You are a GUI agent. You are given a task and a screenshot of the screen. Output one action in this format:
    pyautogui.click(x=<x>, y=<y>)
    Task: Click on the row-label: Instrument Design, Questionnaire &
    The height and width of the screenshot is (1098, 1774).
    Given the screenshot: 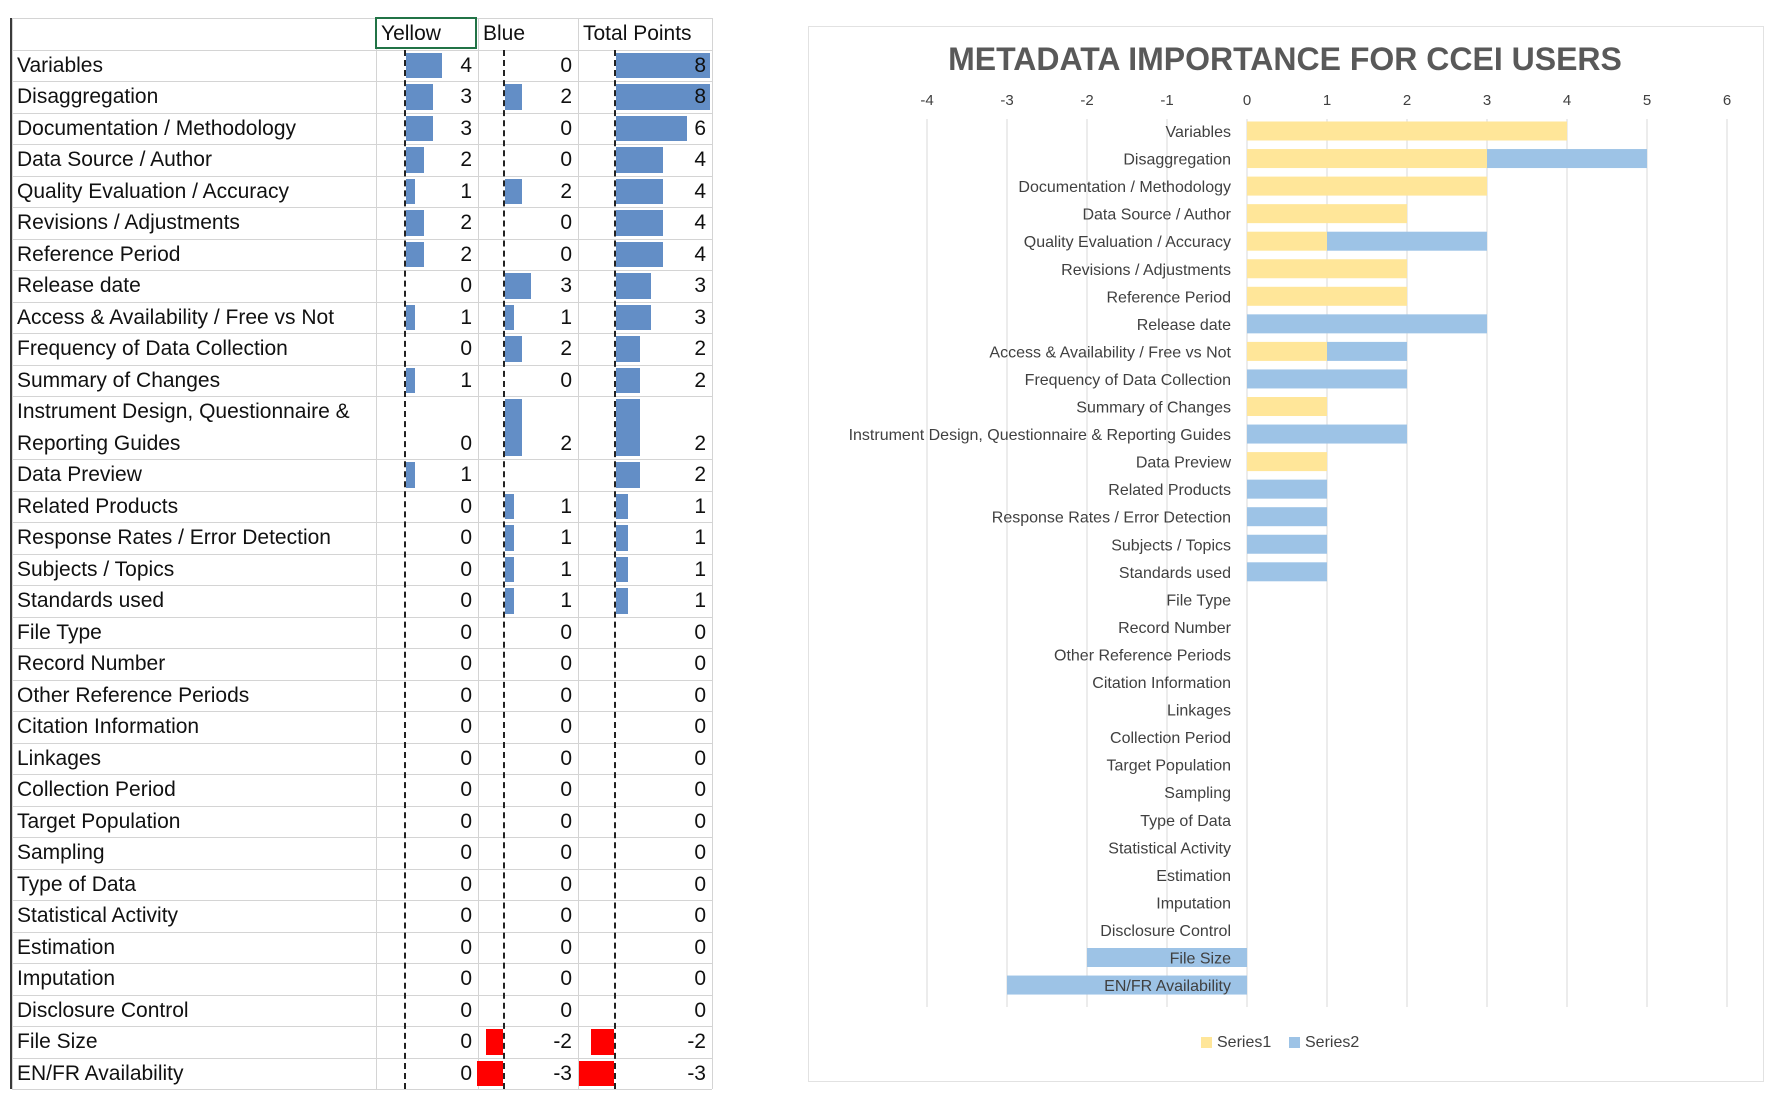 What is the action you would take?
    pyautogui.click(x=183, y=411)
    